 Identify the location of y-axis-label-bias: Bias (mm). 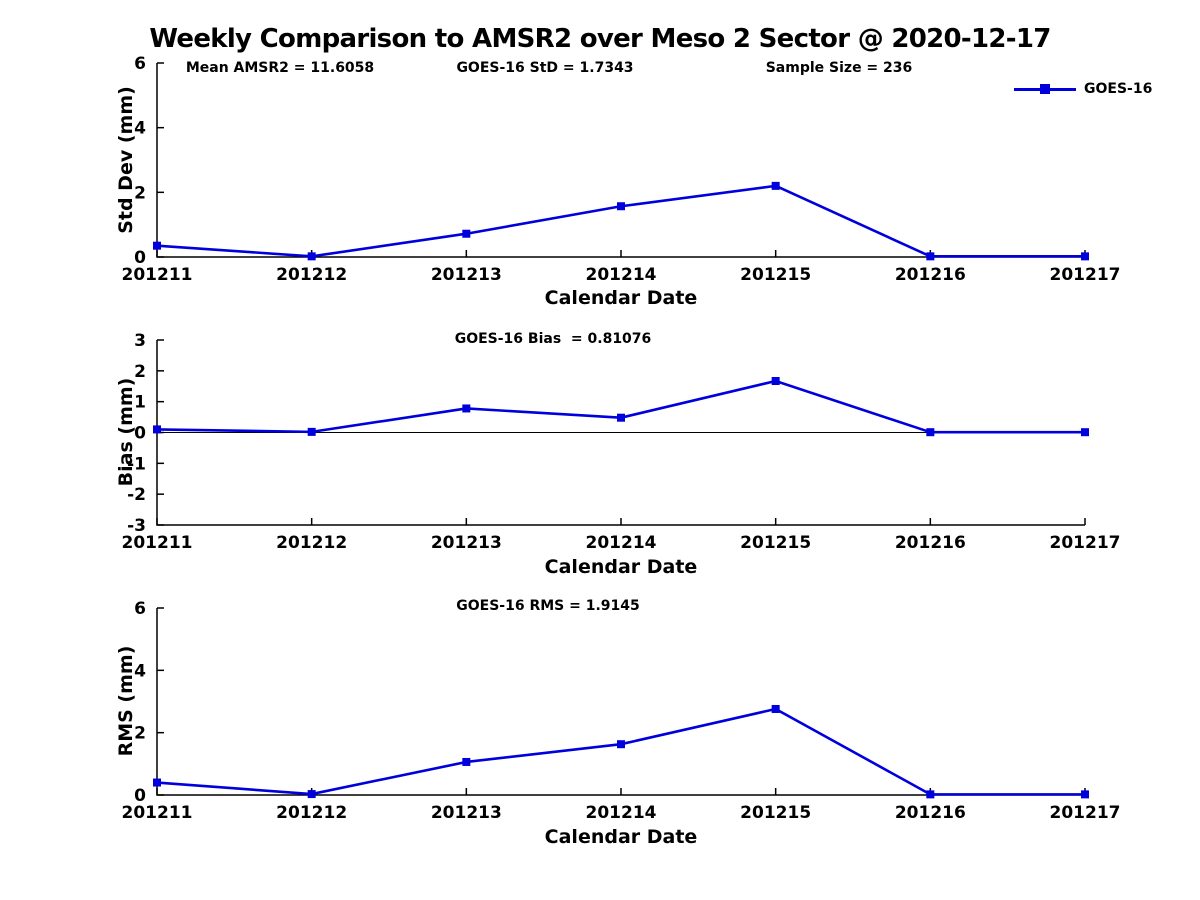
(126, 432).